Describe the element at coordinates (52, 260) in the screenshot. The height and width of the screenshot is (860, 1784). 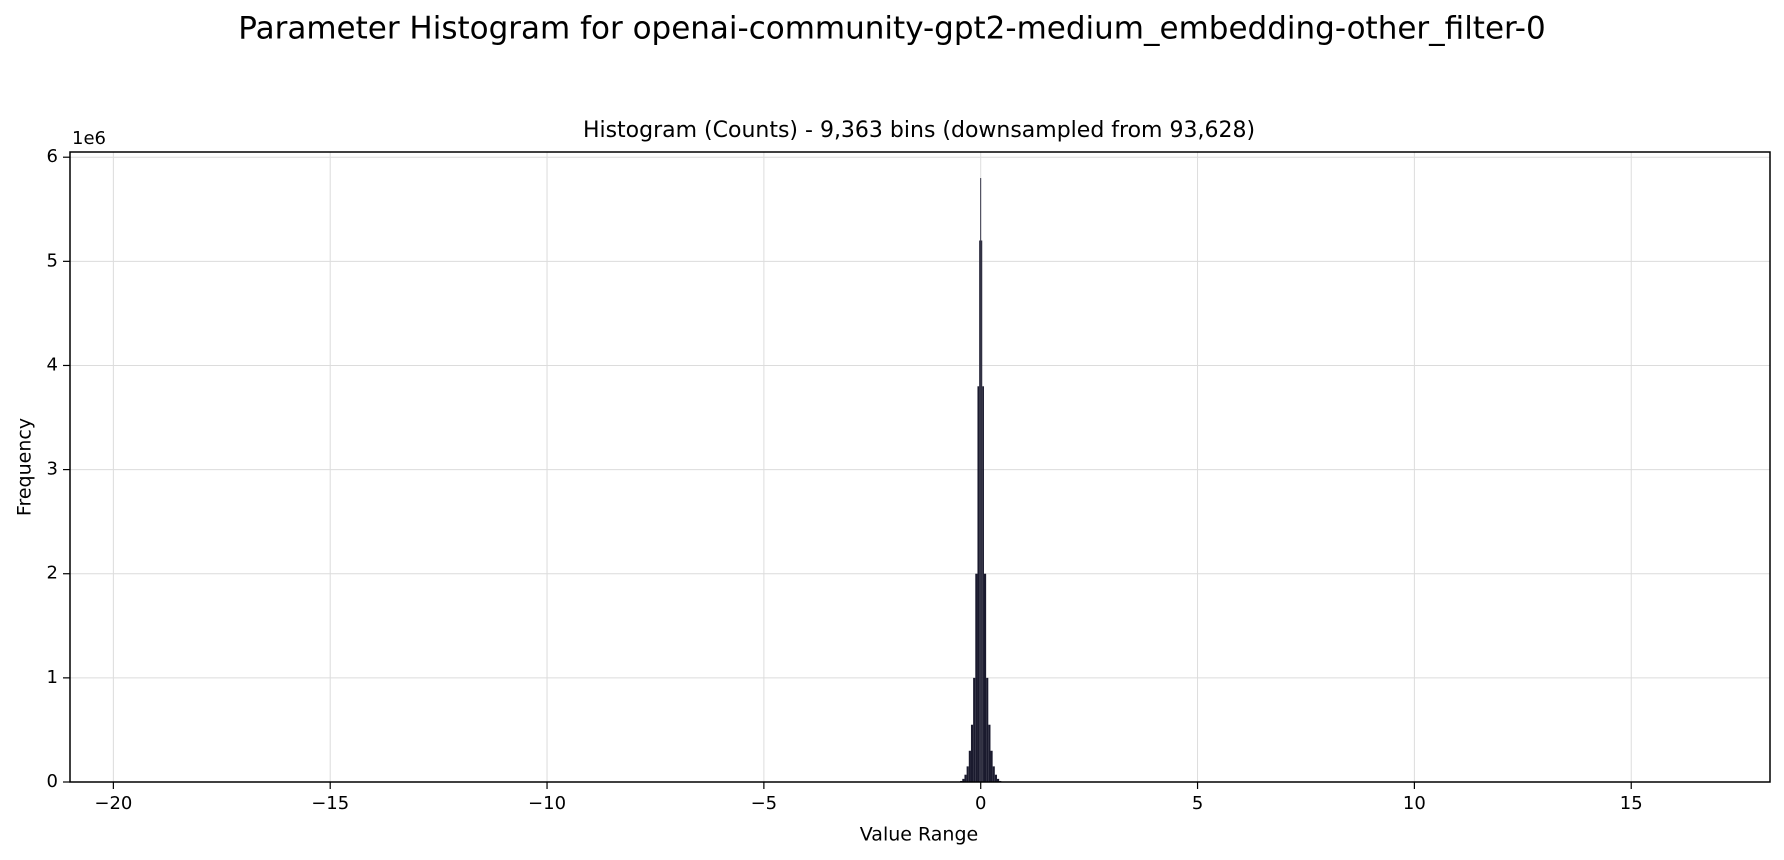
I see `y-tick-label: 5` at that location.